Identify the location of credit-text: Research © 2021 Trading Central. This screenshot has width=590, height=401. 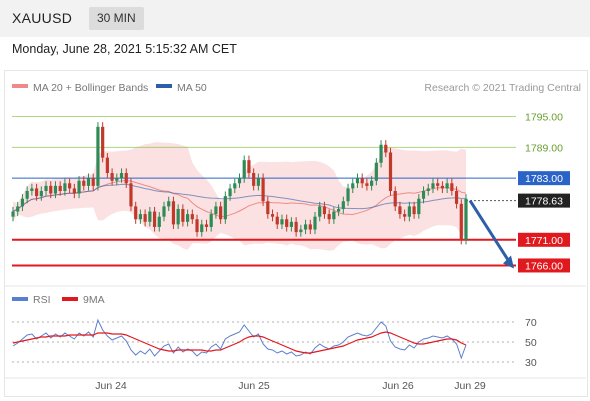
(502, 88).